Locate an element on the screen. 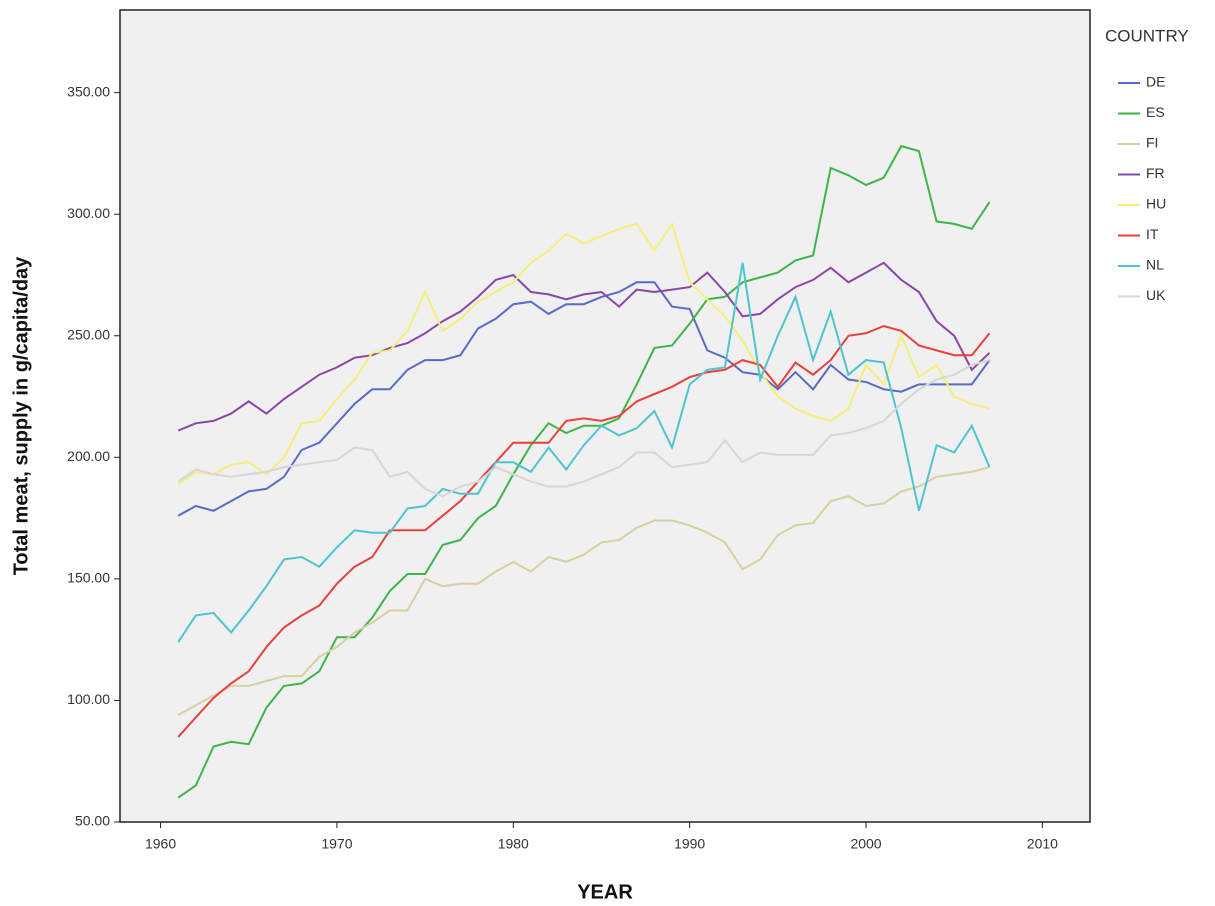 The width and height of the screenshot is (1215, 906). y-axis-label: Total meat, supply in g/capita/day is located at coordinates (21, 415).